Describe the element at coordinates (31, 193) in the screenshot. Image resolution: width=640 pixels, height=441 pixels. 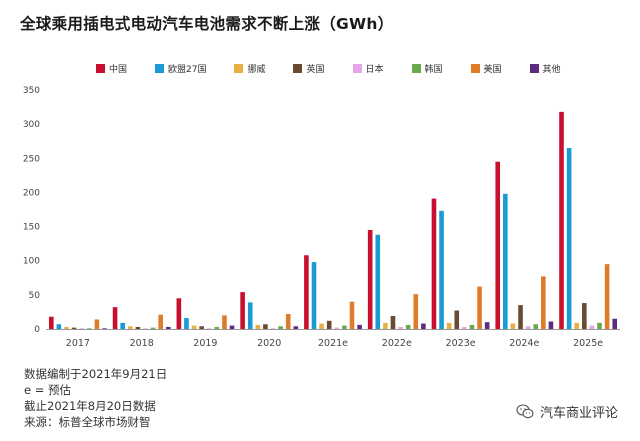
I see `y-tick-label: 200` at that location.